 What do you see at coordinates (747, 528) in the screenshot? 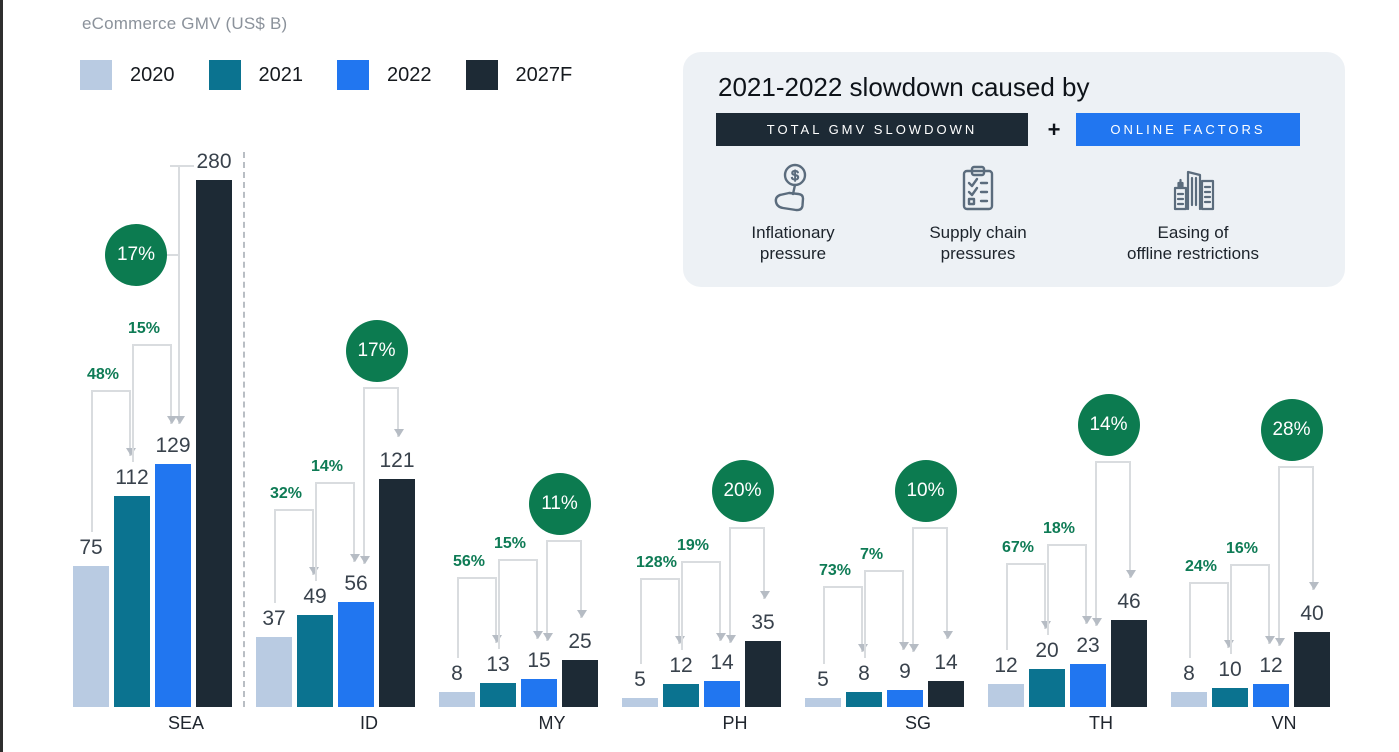
I see `cagr-bracket-top-PH` at bounding box center [747, 528].